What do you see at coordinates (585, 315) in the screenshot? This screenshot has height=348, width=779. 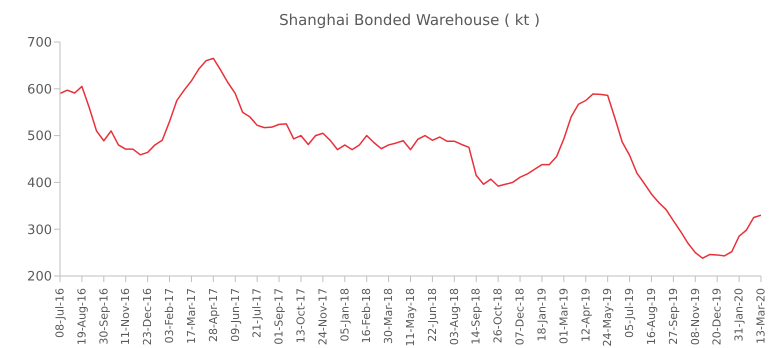 I see `x-tick-label: 12-Apr-19` at bounding box center [585, 315].